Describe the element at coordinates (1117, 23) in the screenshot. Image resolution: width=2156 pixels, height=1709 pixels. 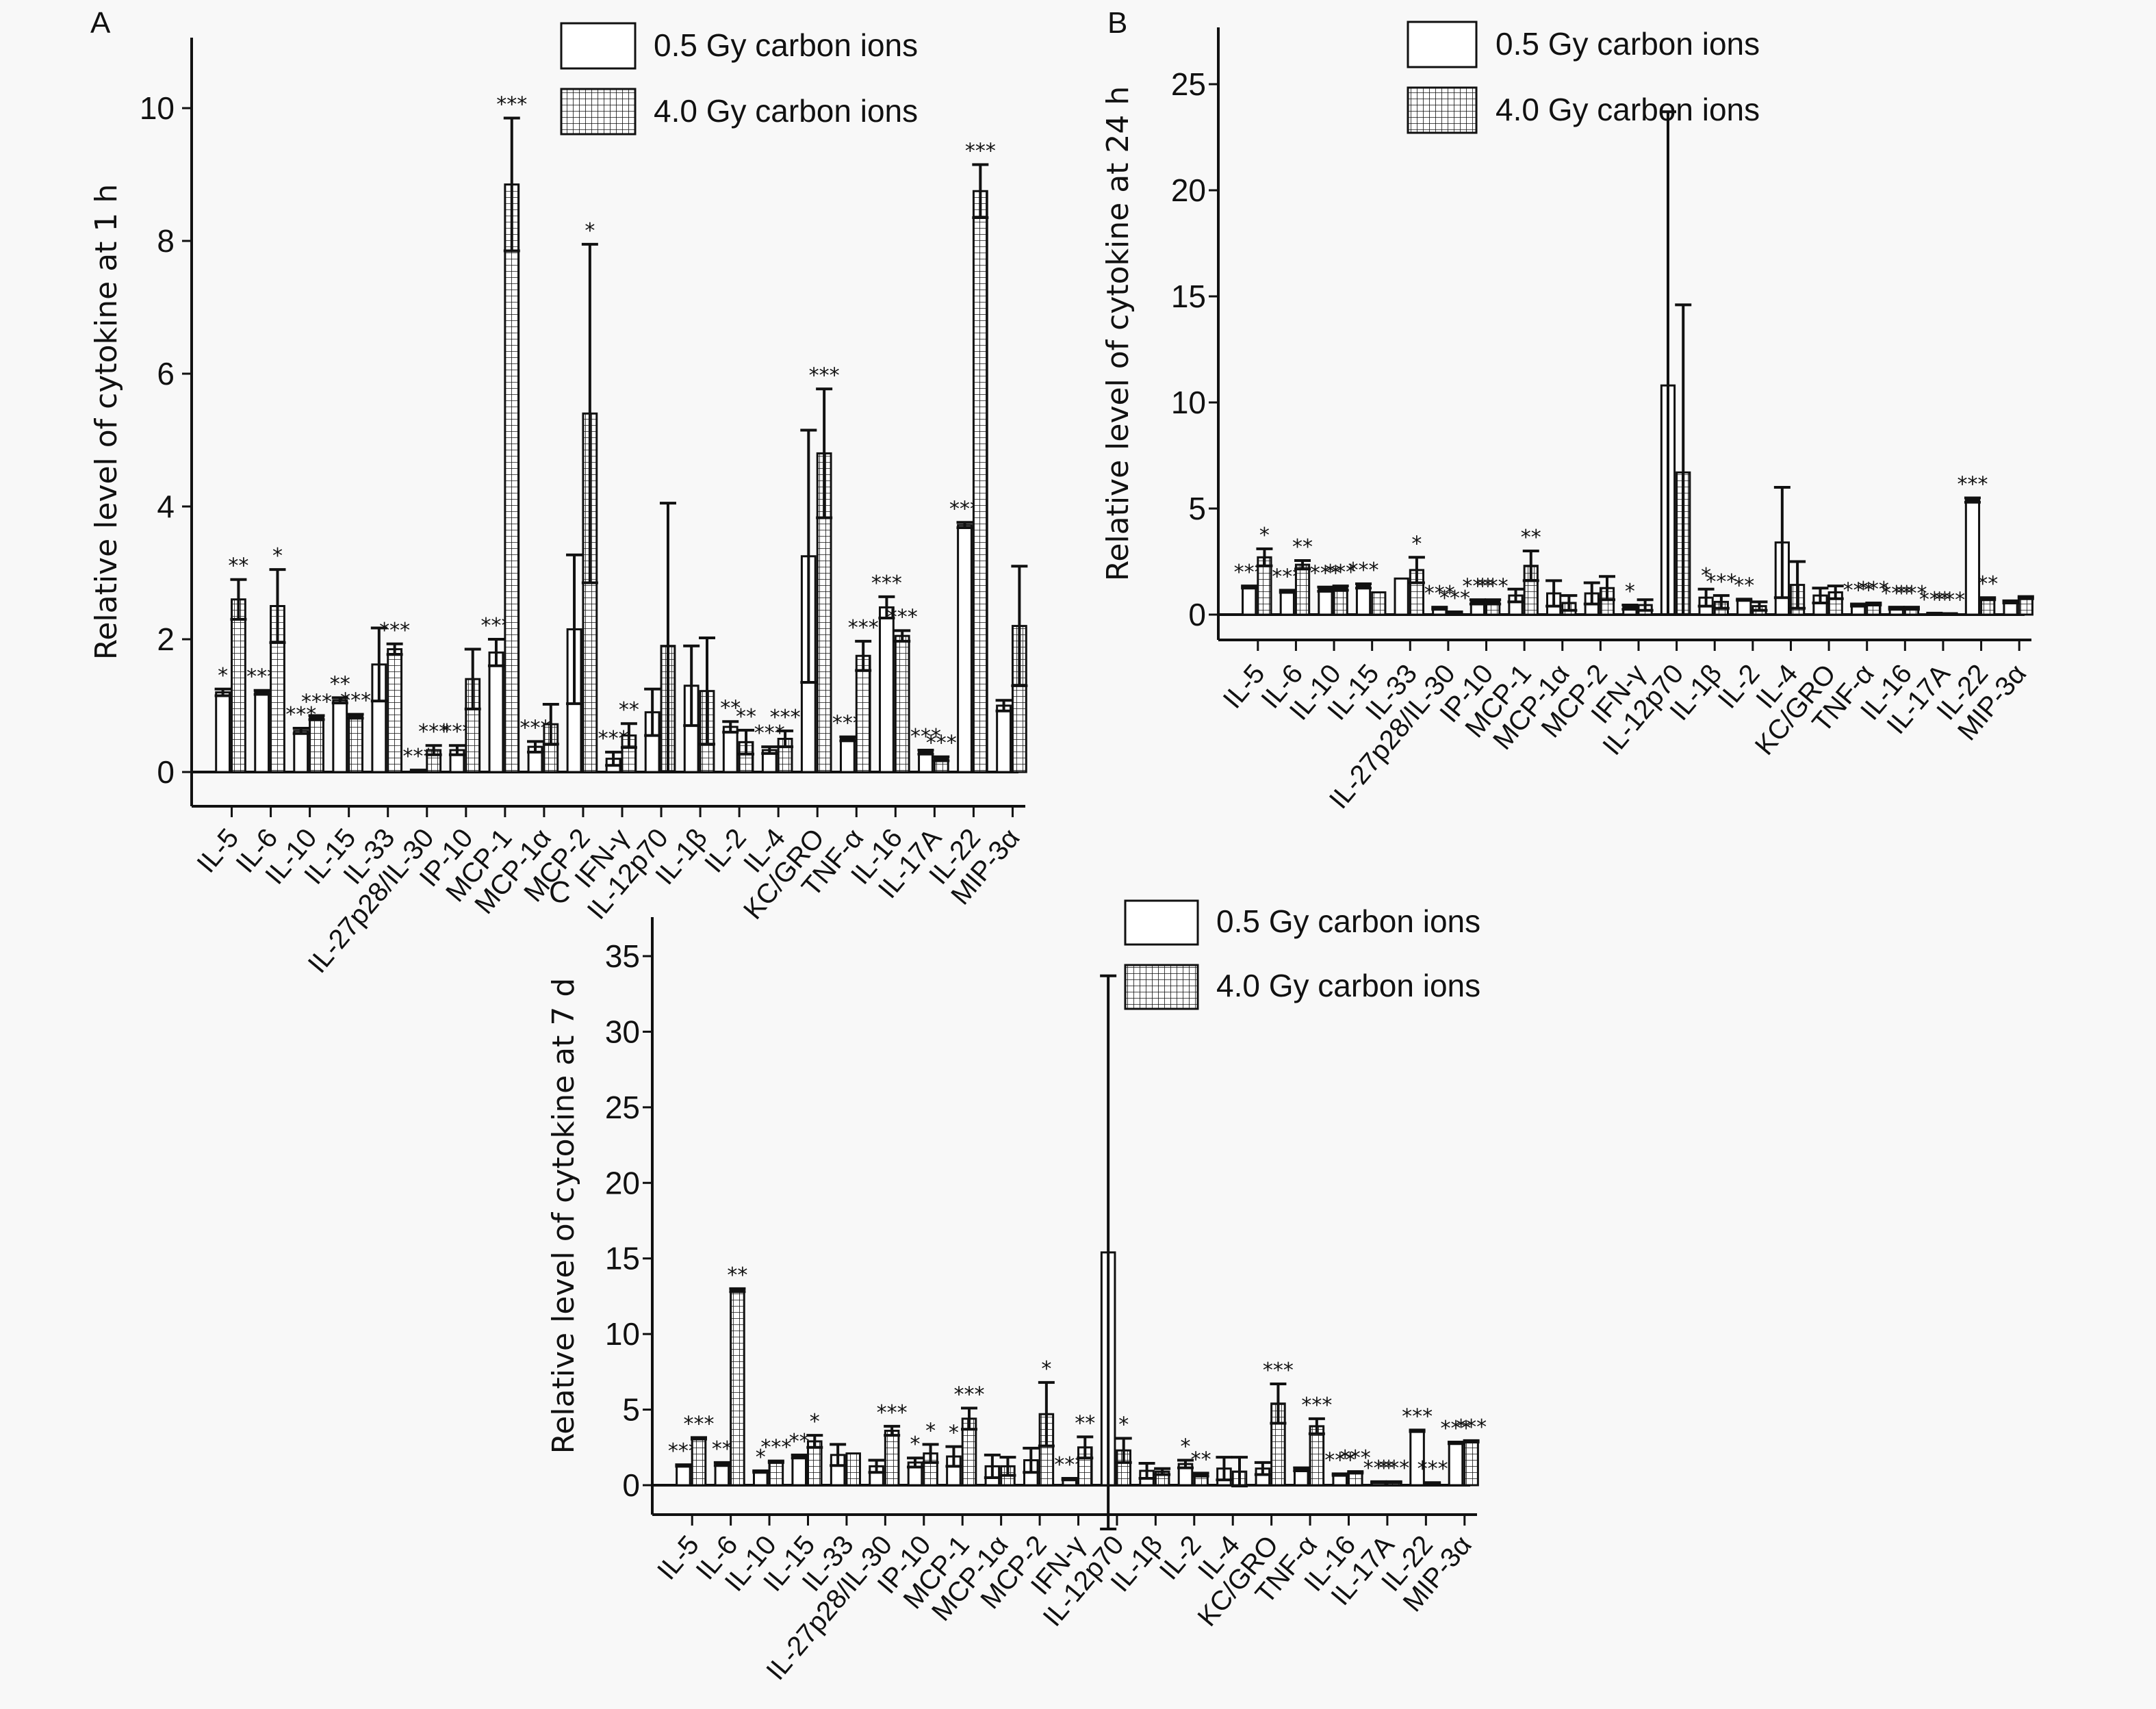
I see `panel-letter-b: B` at that location.